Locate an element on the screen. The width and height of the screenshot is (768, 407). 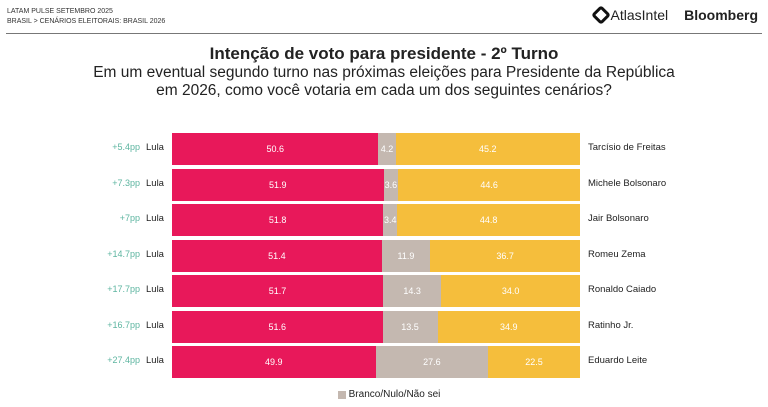
bar-lula: 51.6 is located at coordinates (277, 326).